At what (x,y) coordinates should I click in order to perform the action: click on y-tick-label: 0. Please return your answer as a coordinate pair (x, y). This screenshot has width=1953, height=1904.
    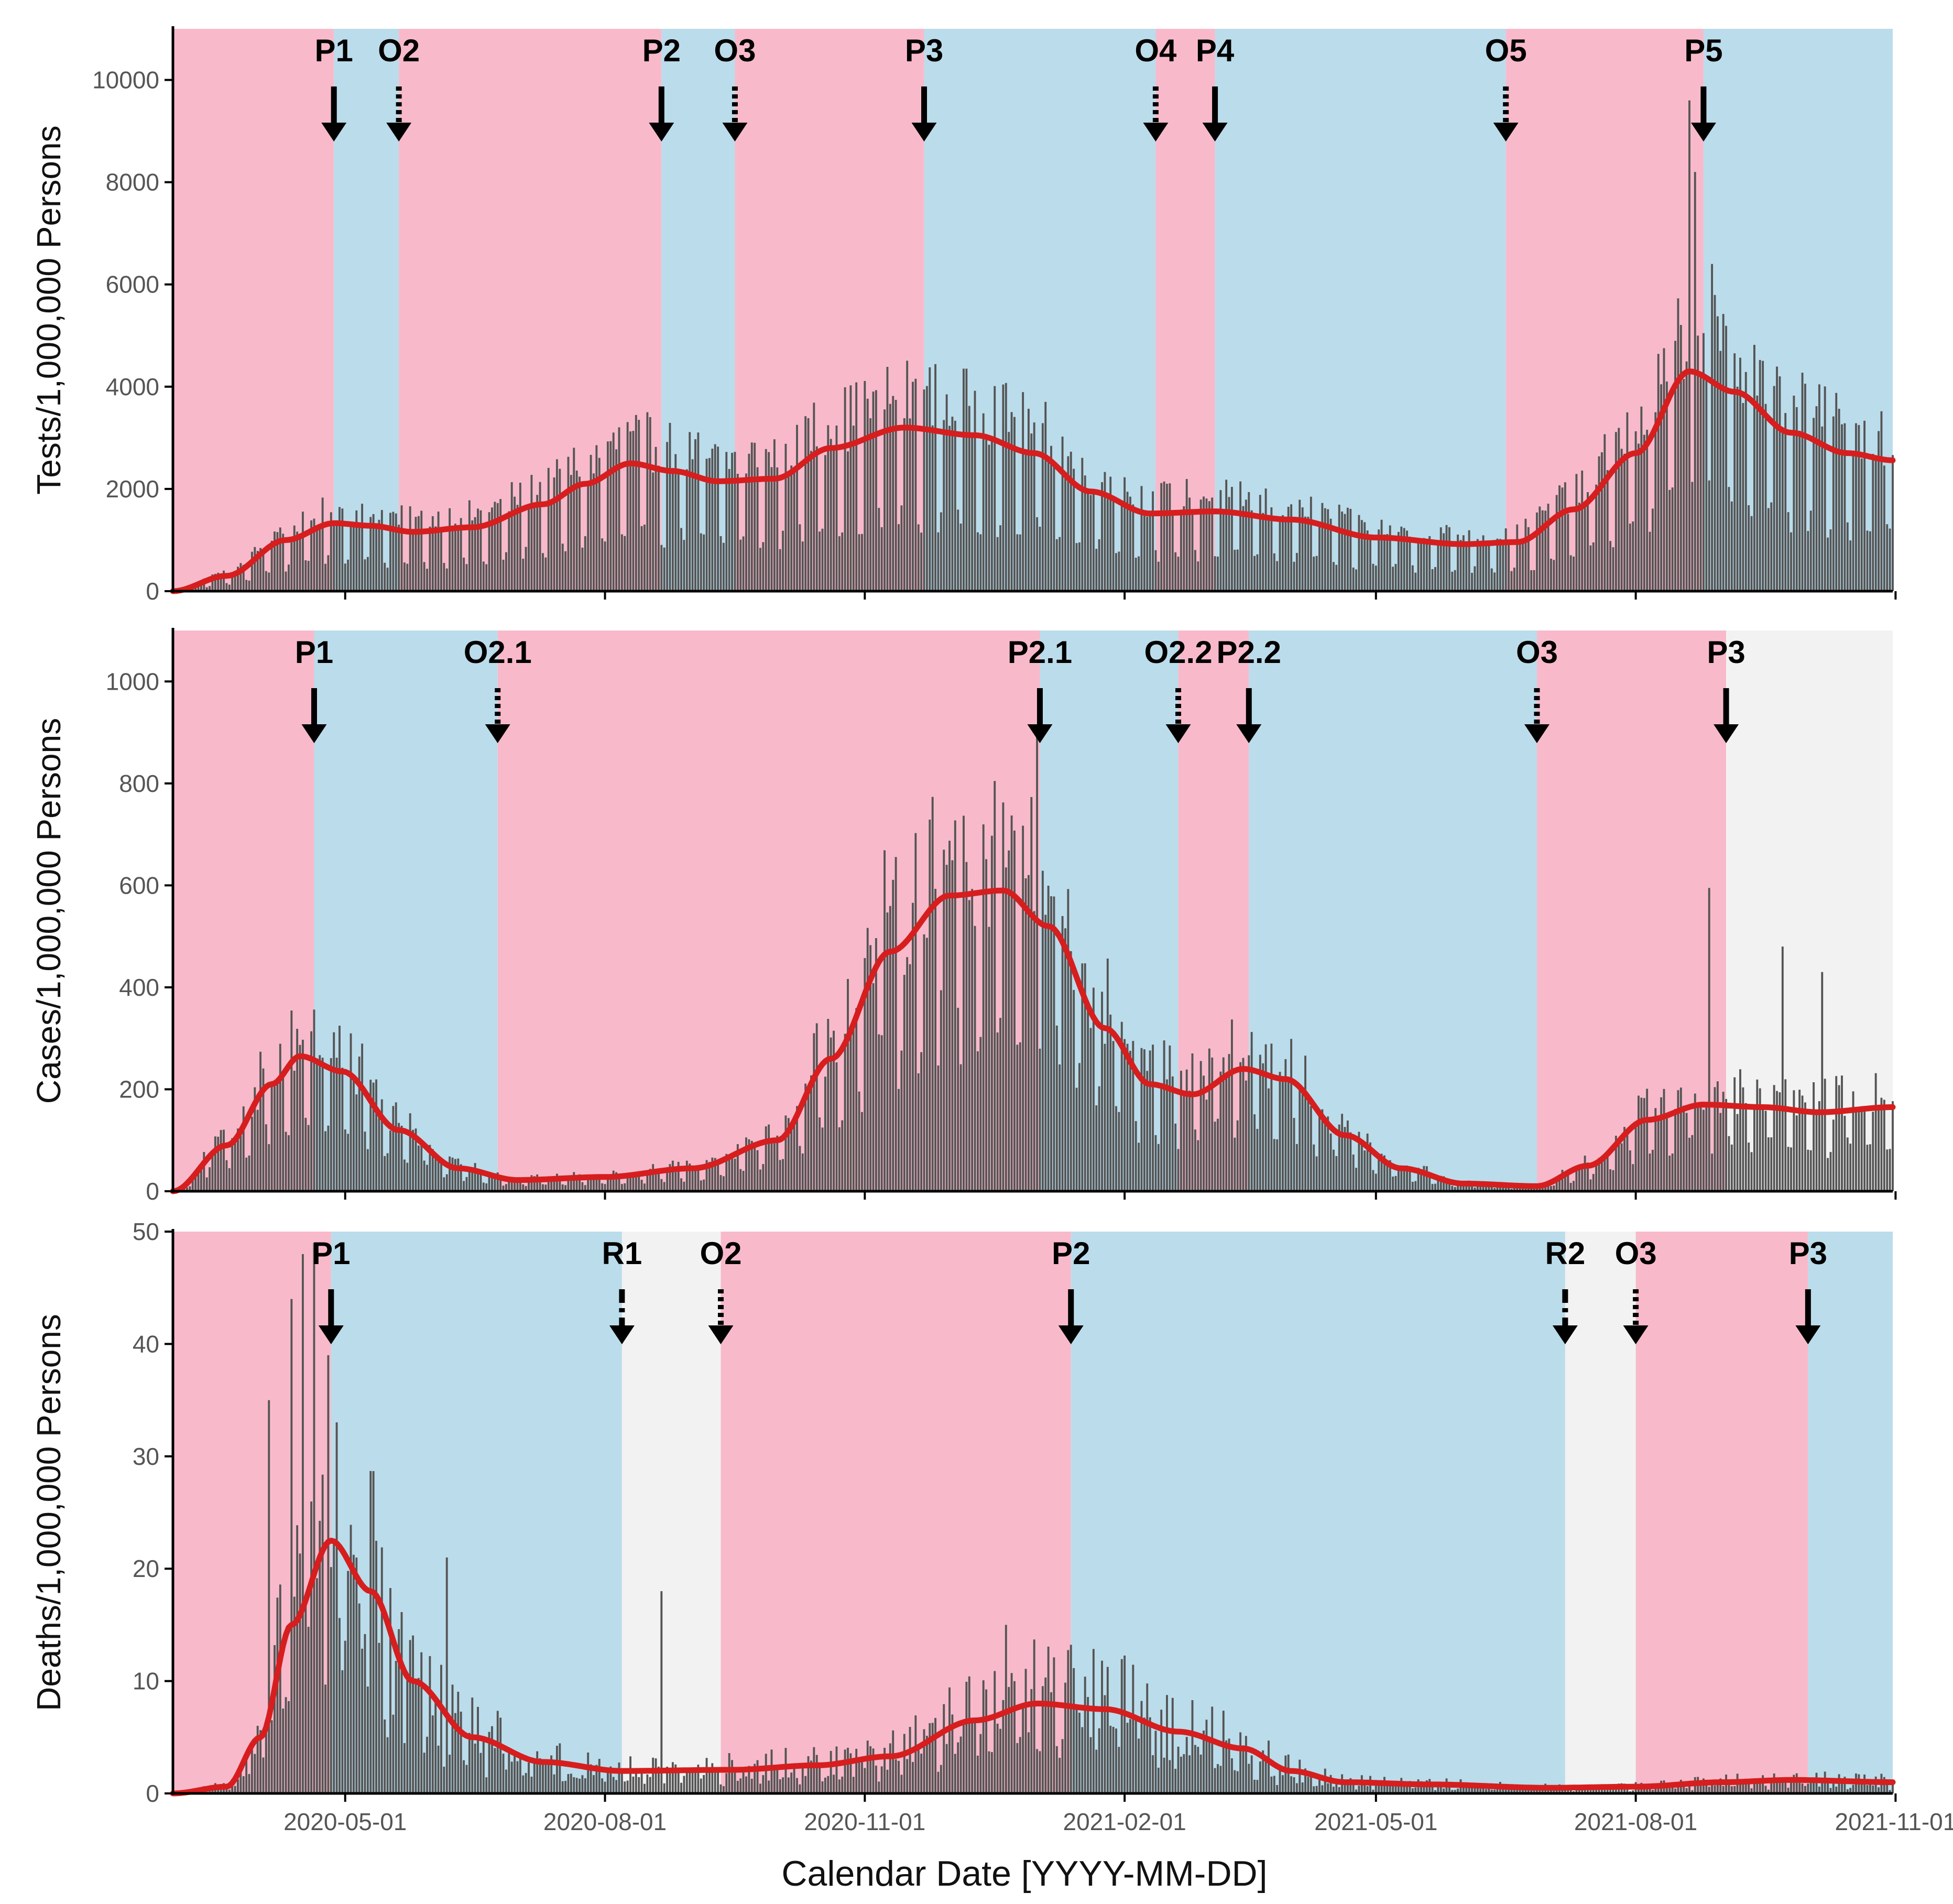
    Looking at the image, I should click on (152, 592).